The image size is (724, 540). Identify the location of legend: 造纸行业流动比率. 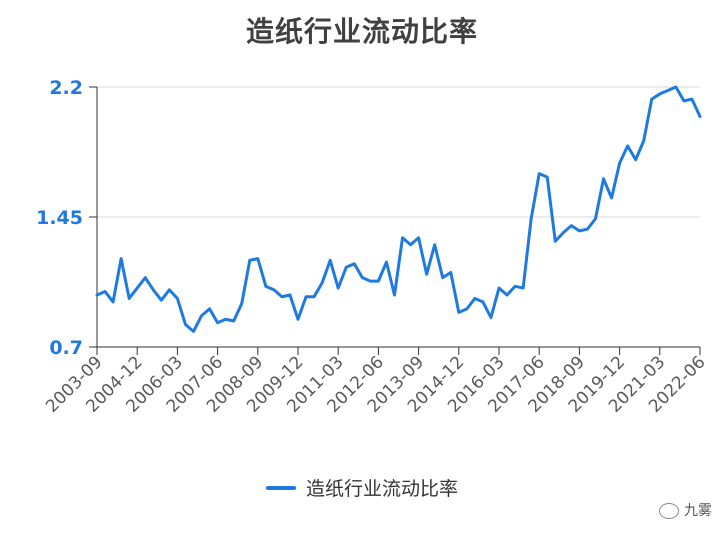
(362, 487).